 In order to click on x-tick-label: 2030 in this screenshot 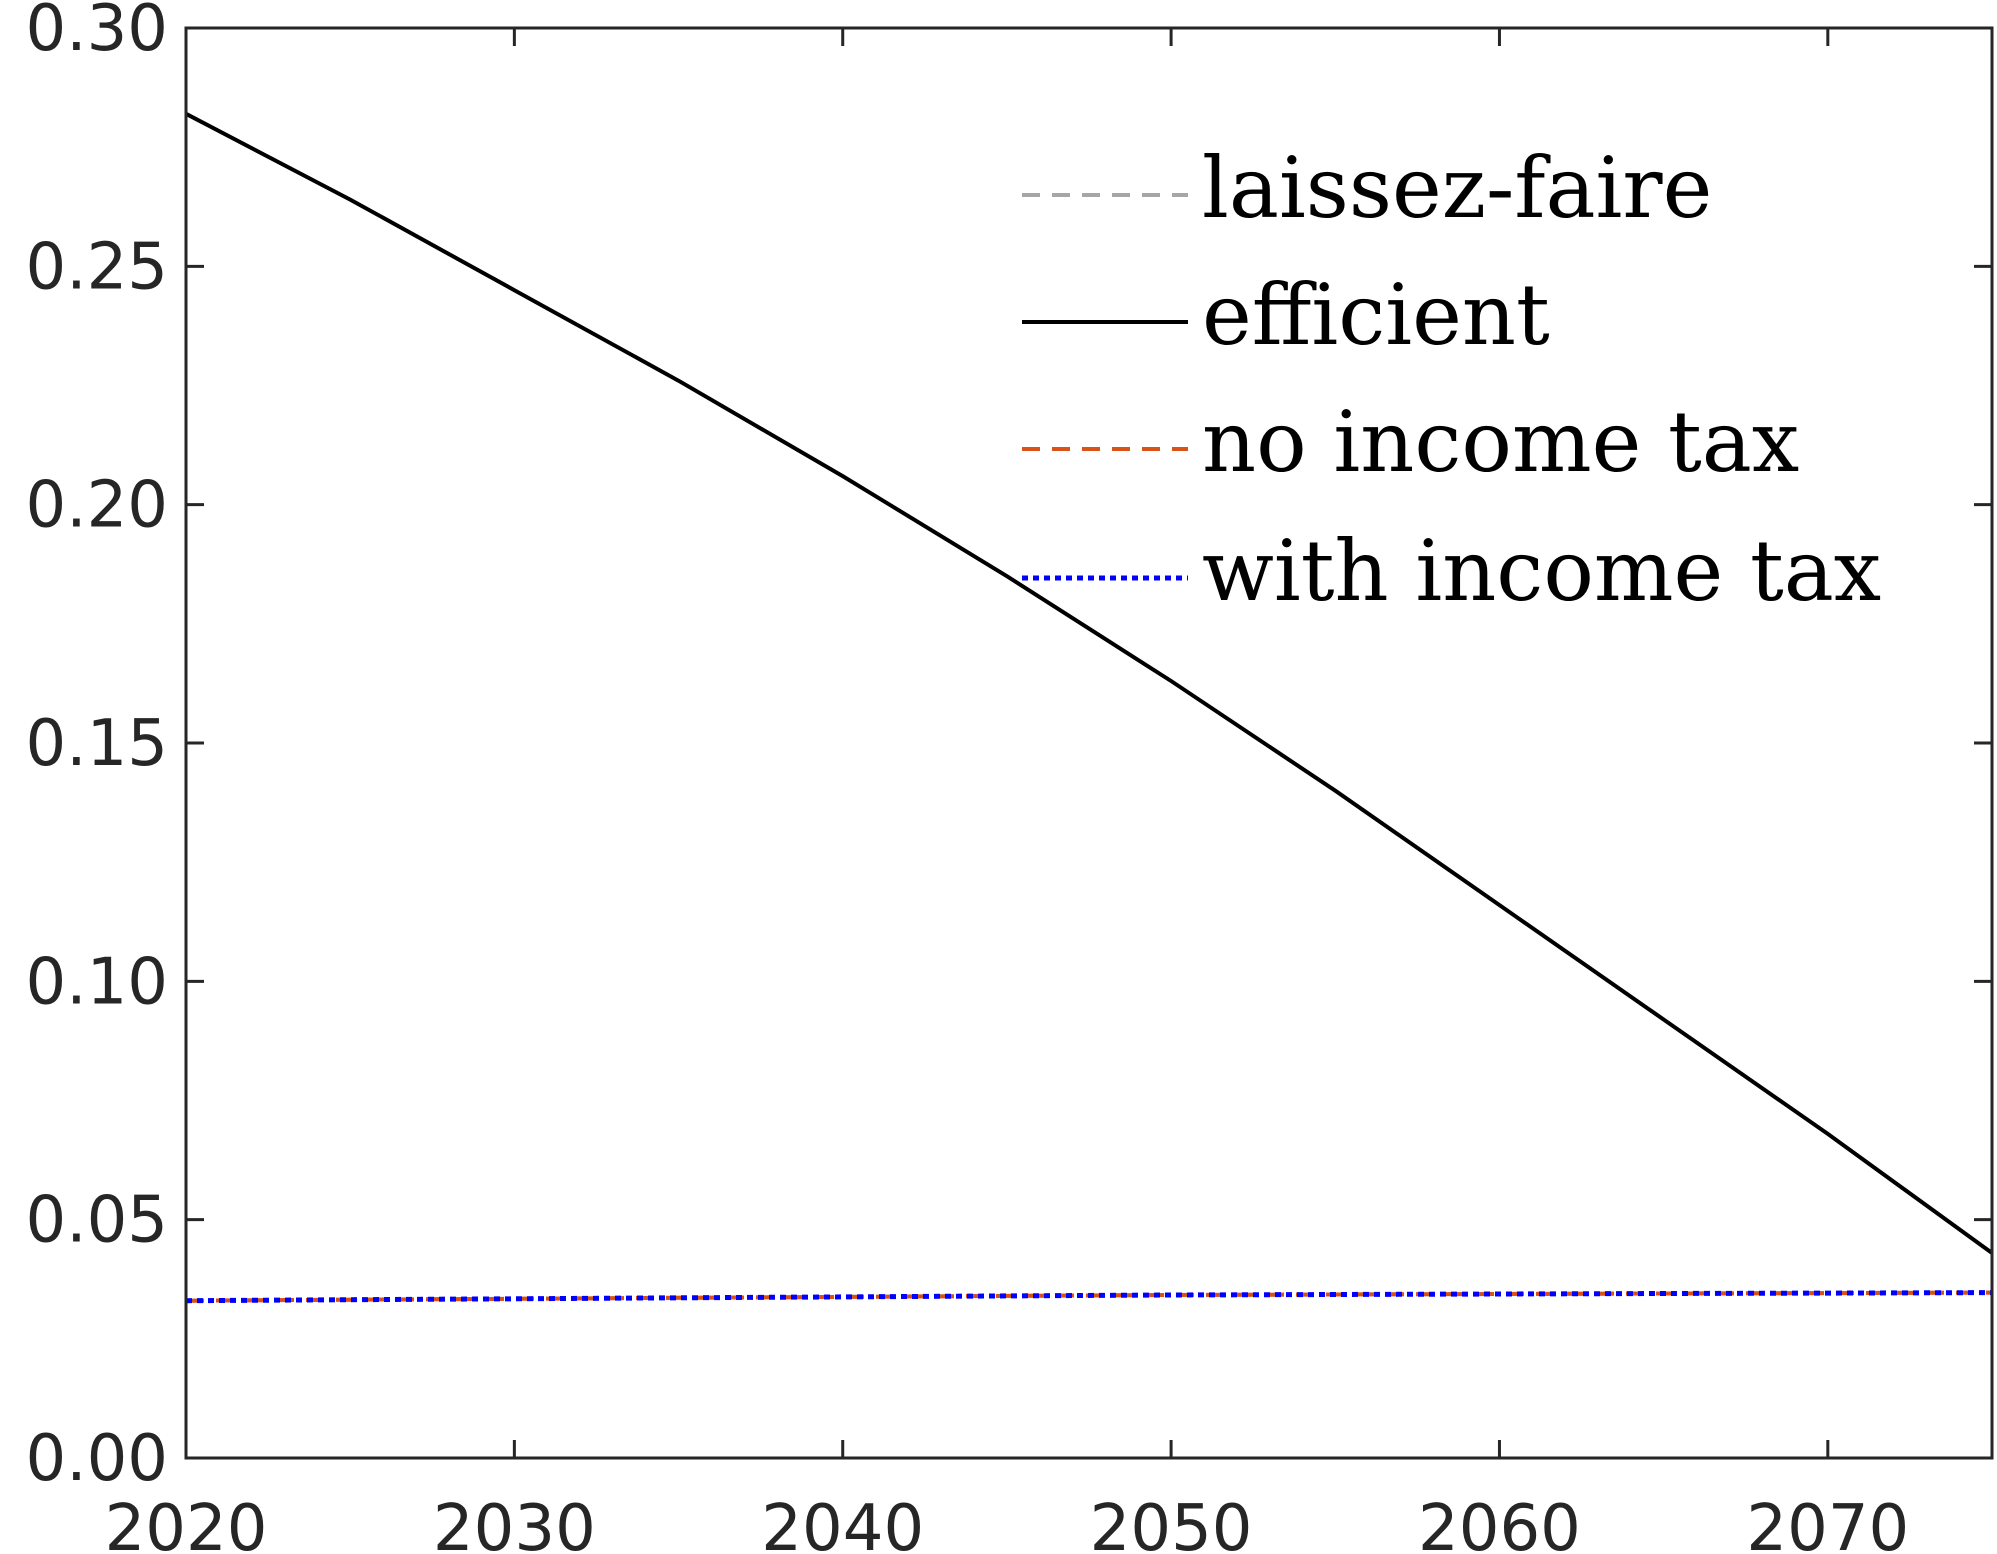, I will do `click(514, 1523)`.